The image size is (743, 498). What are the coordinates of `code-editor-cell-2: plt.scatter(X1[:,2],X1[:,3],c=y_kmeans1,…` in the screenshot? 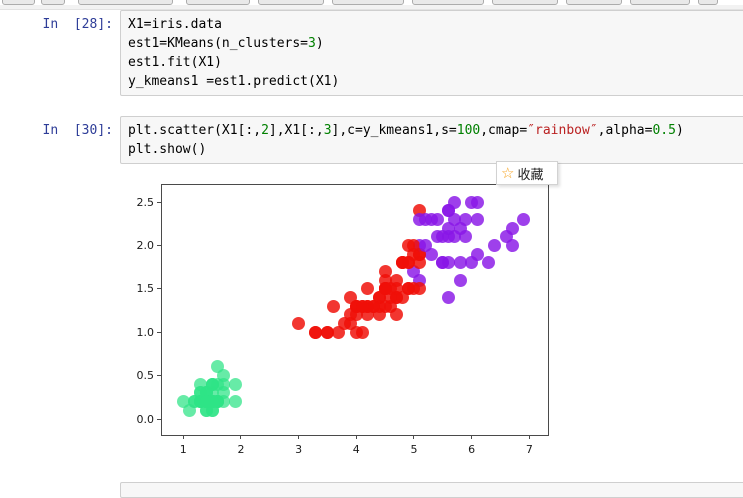 It's located at (431, 140).